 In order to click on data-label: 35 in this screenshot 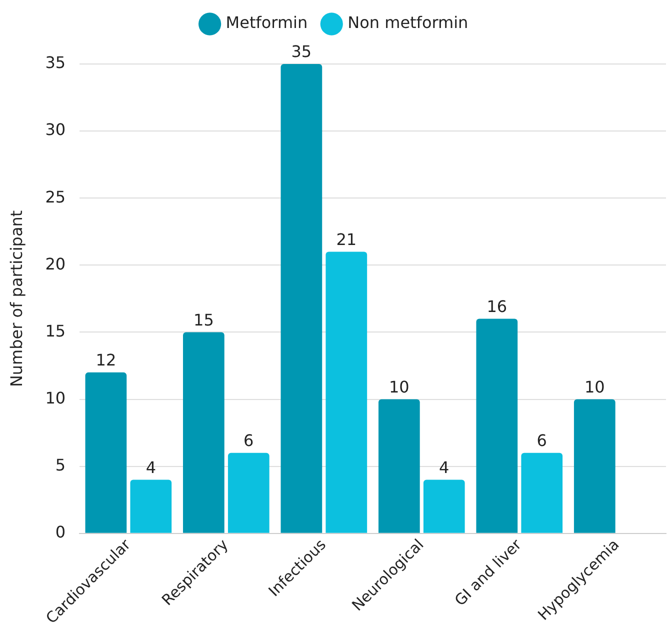, I will do `click(301, 52)`.